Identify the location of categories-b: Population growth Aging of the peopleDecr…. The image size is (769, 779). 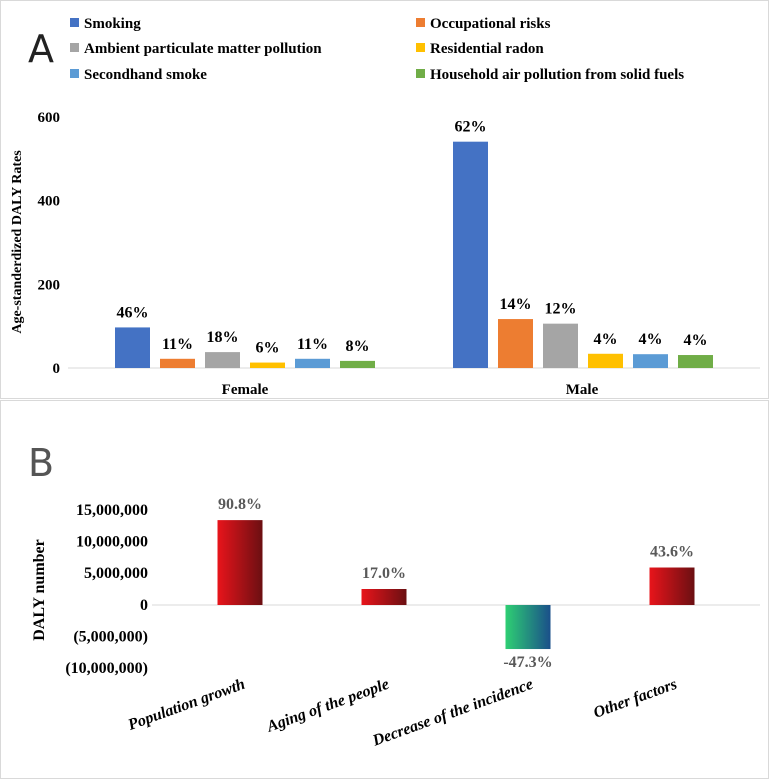
(402, 713).